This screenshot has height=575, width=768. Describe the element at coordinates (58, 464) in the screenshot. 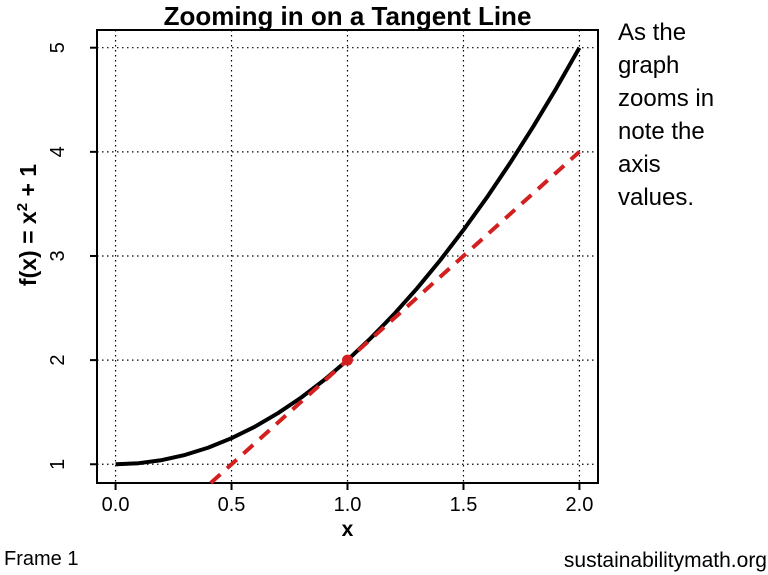

I see `y-tick-label: 1` at that location.